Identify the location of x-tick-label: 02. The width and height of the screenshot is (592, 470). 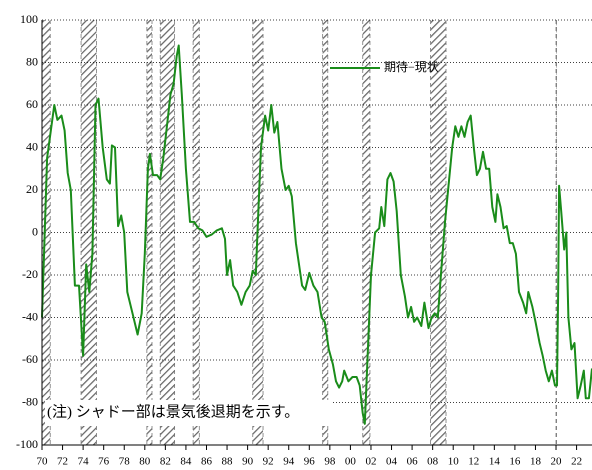
(370, 462).